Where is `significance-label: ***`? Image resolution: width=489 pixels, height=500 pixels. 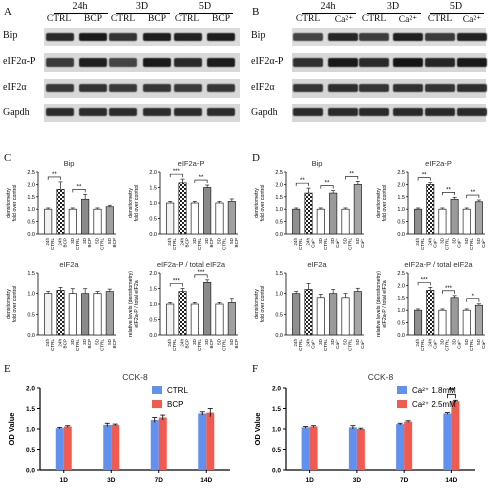 significance-label: *** is located at coordinates (425, 280).